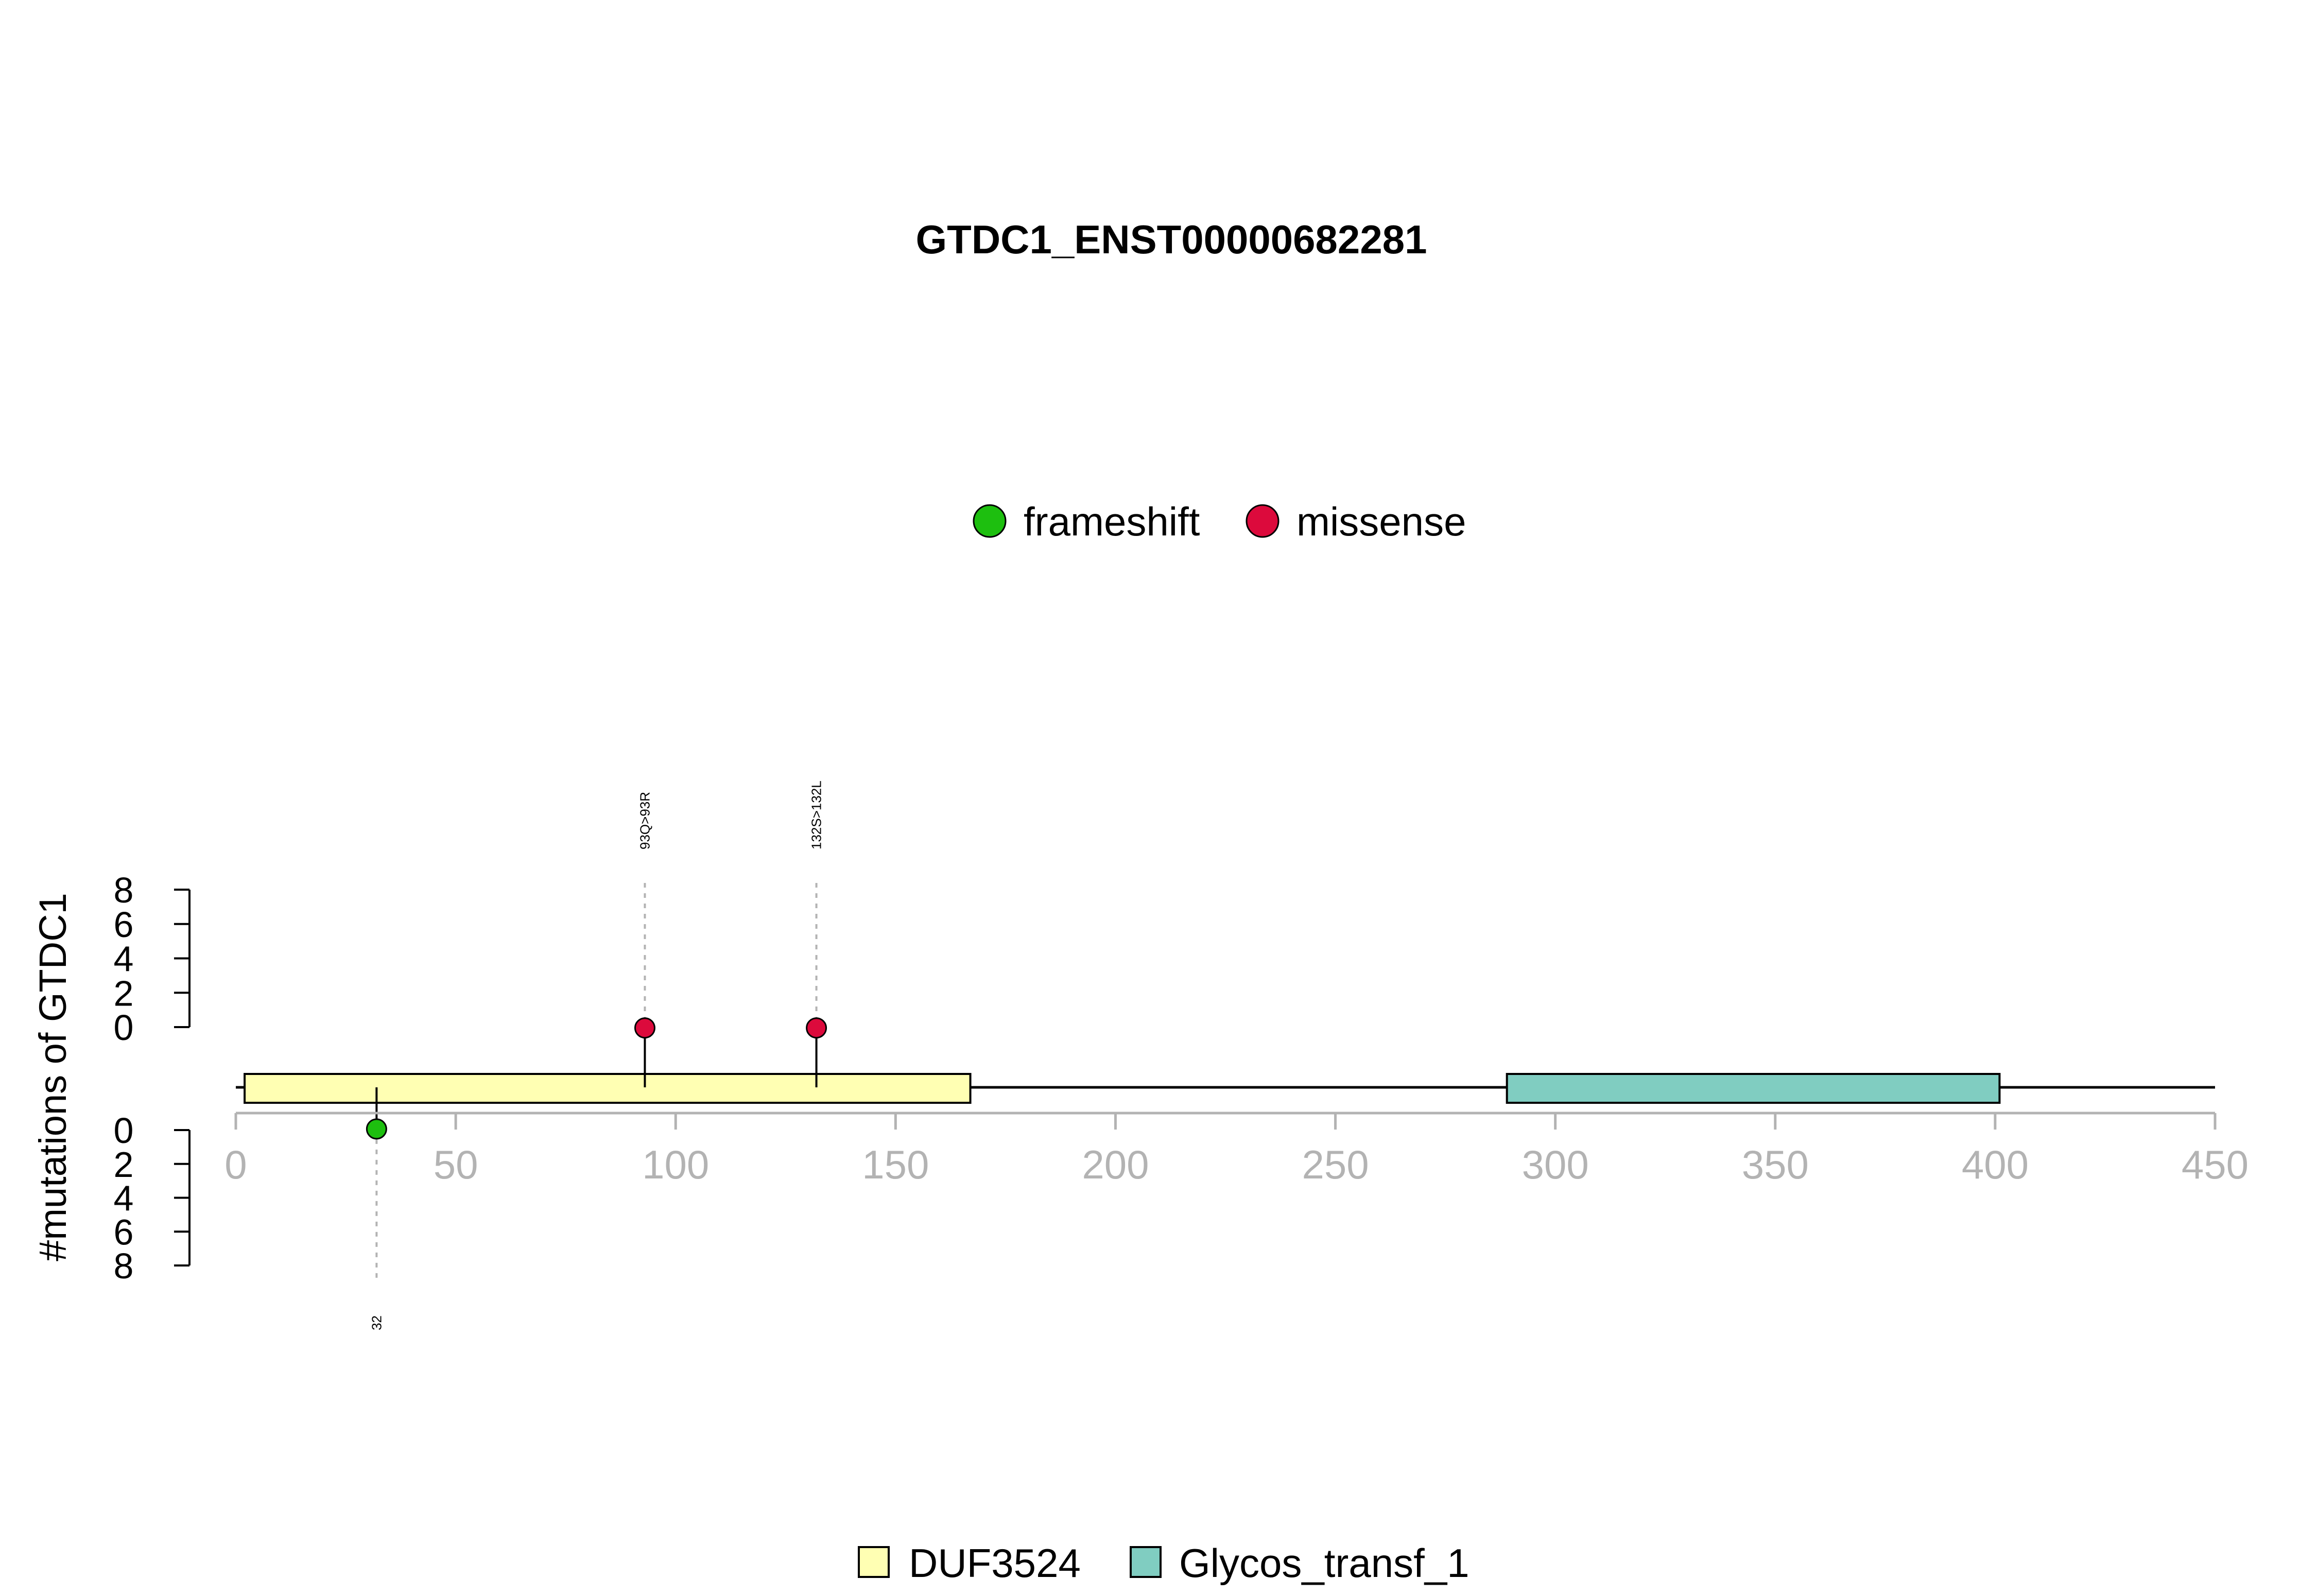 The height and width of the screenshot is (1596, 2317). What do you see at coordinates (816, 1028) in the screenshot?
I see `mutation-point-132s-132l` at bounding box center [816, 1028].